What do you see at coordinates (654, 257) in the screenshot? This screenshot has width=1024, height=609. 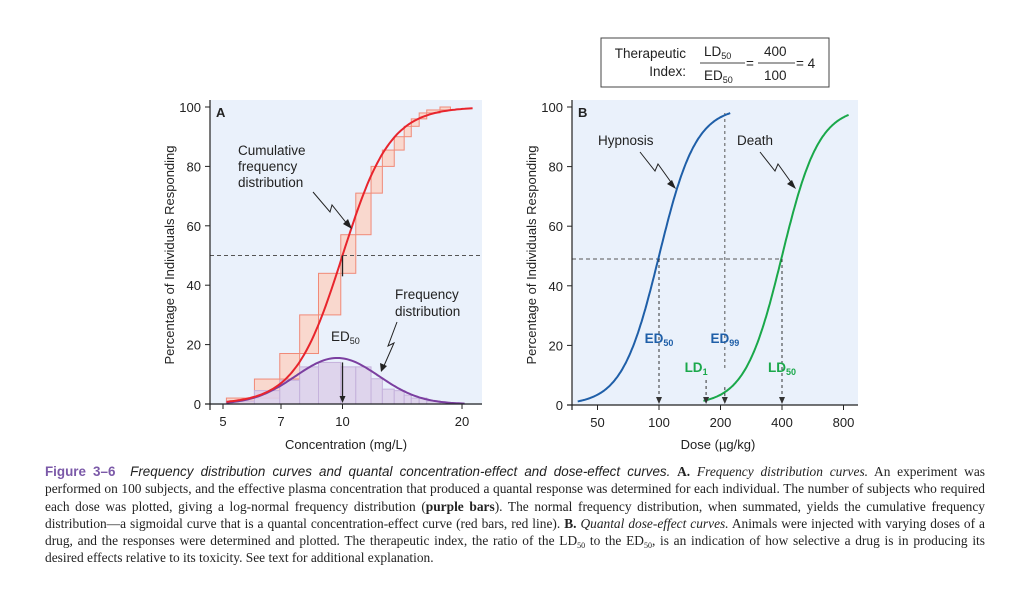 I see `hypnosis-curve` at bounding box center [654, 257].